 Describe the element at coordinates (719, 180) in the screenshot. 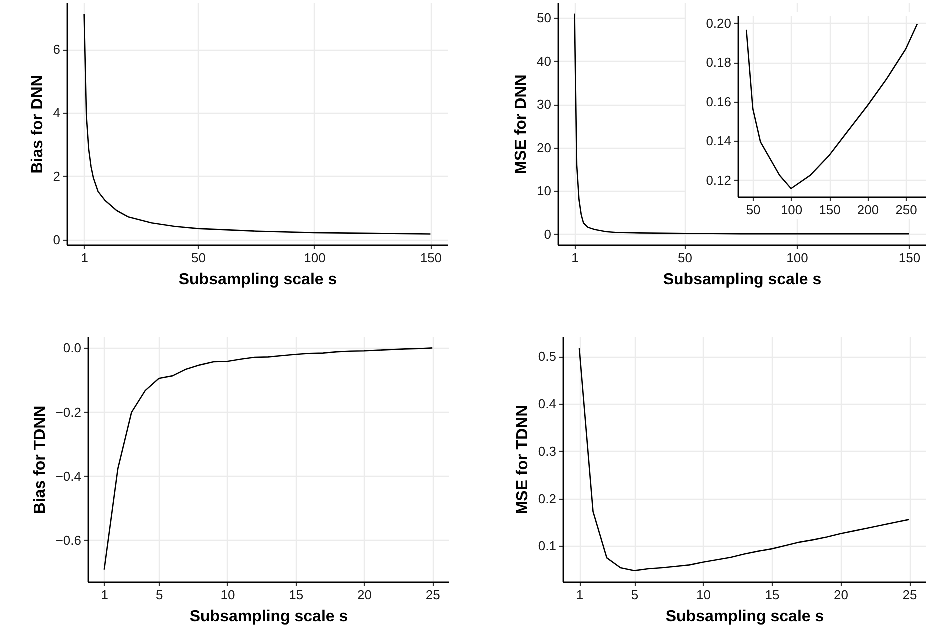

I see `y-tick-label: 0.12` at that location.